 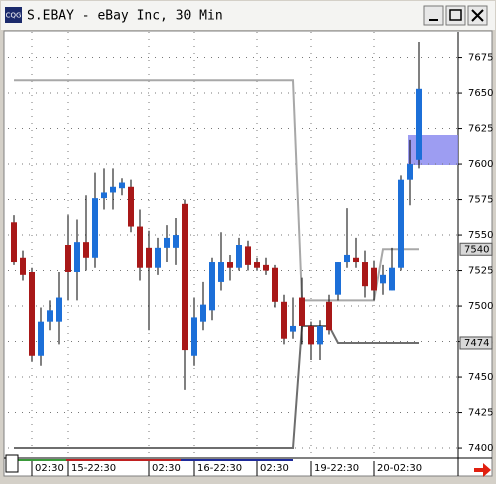 What do you see at coordinates (480, 448) in the screenshot?
I see `y-tick-label: 7400` at bounding box center [480, 448].